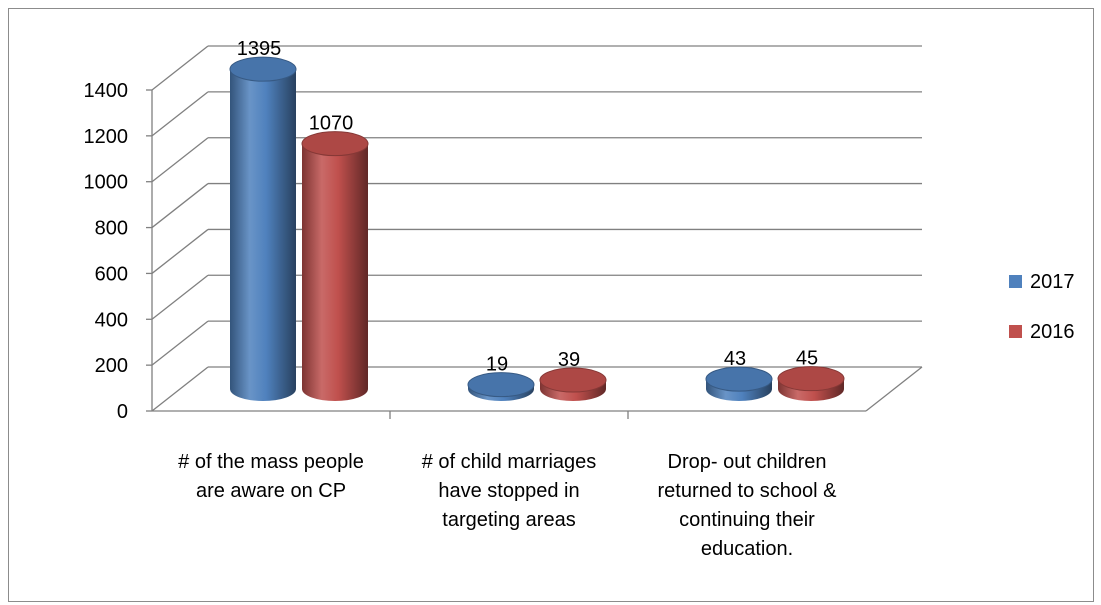  What do you see at coordinates (259, 49) in the screenshot?
I see `data-label: 1395` at bounding box center [259, 49].